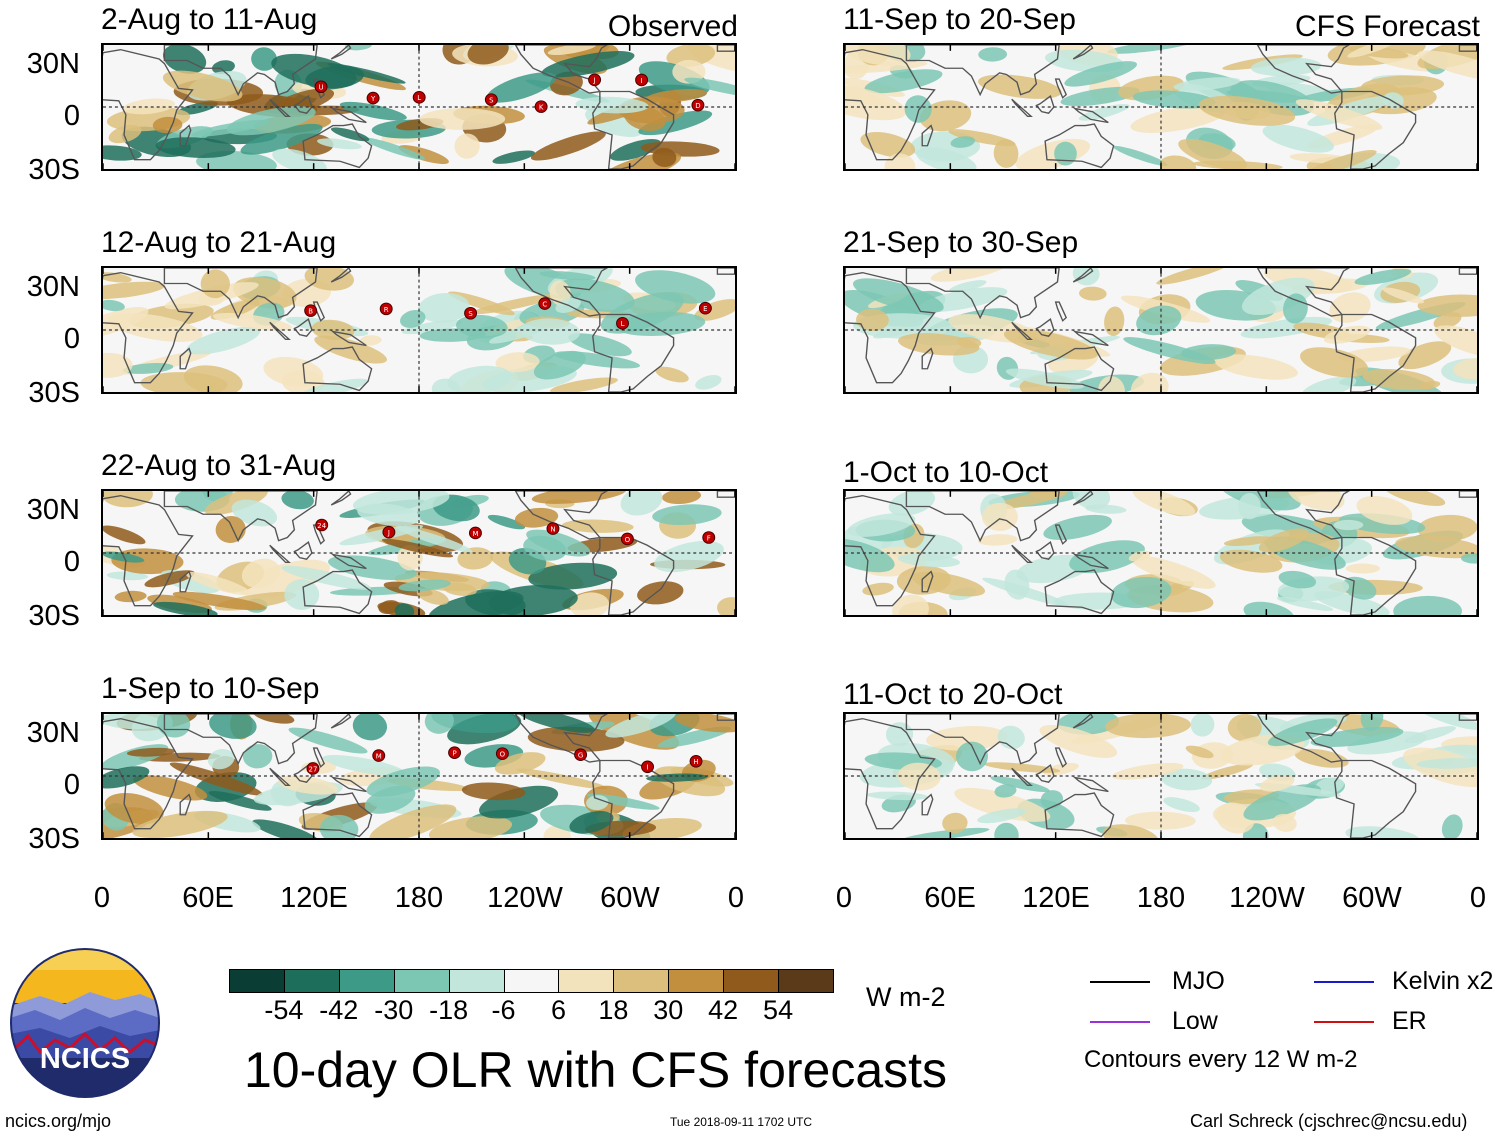 The image size is (1510, 1137). I want to click on footer-url: ncics.org/mjo, so click(58, 1121).